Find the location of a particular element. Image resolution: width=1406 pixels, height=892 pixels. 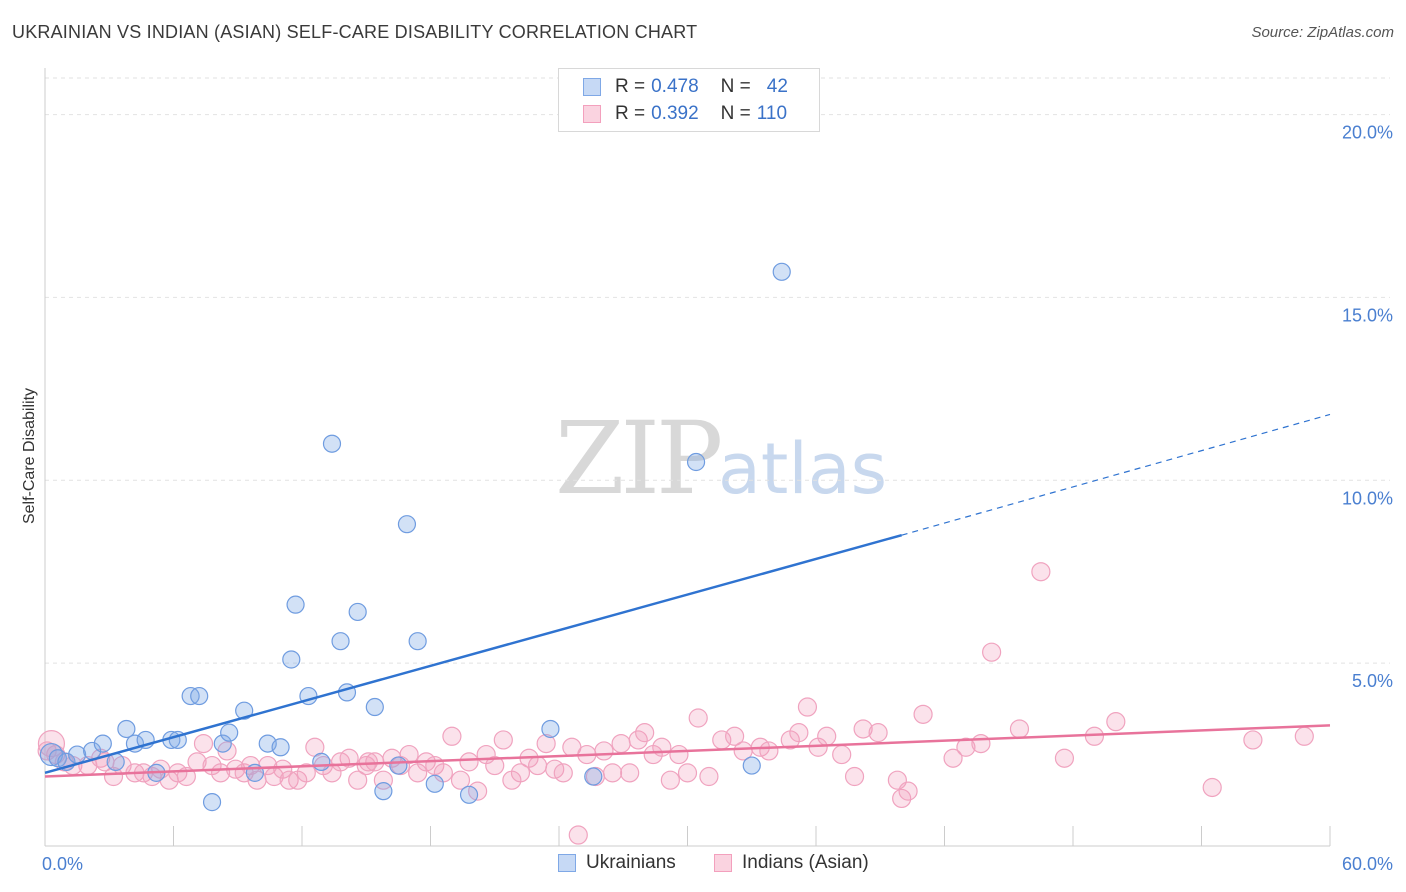

legend-swatch-ukrainians is located at coordinates (592, 87).